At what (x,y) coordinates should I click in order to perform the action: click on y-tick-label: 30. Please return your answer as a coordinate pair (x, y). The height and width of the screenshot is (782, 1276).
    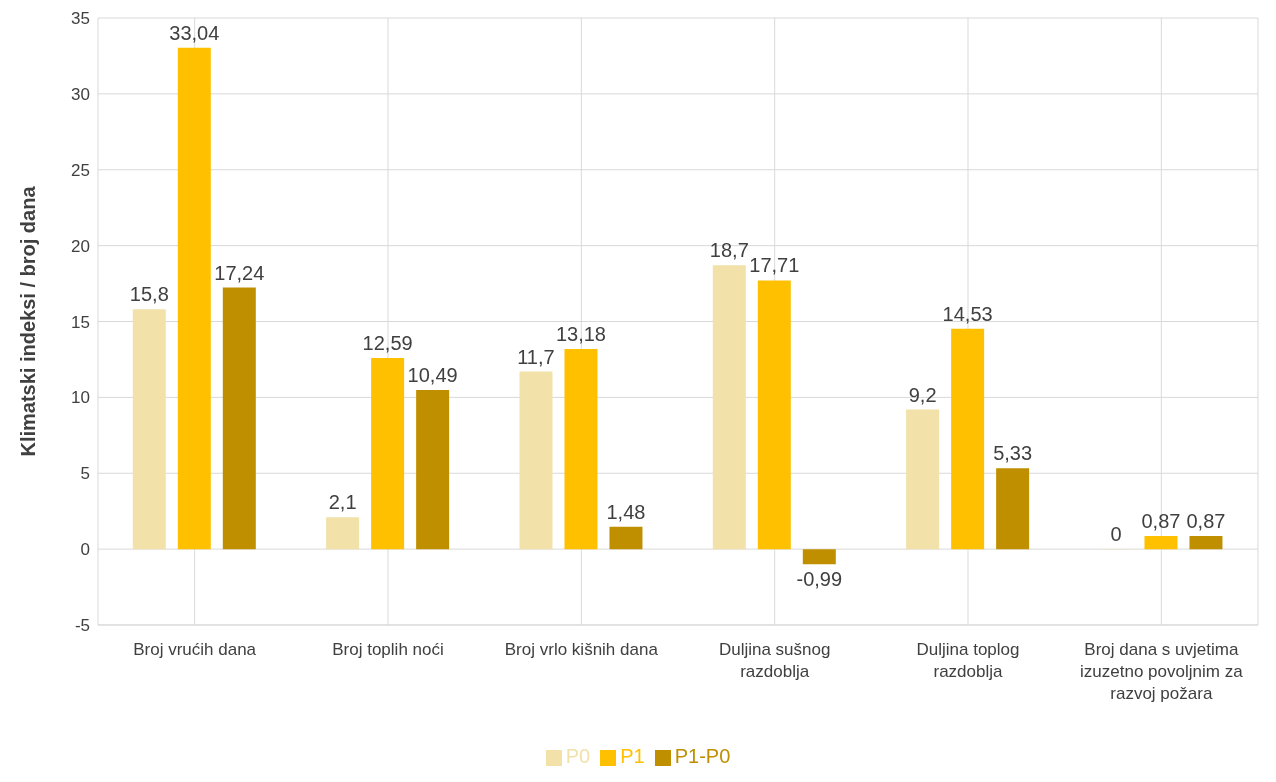
    Looking at the image, I should click on (80, 94).